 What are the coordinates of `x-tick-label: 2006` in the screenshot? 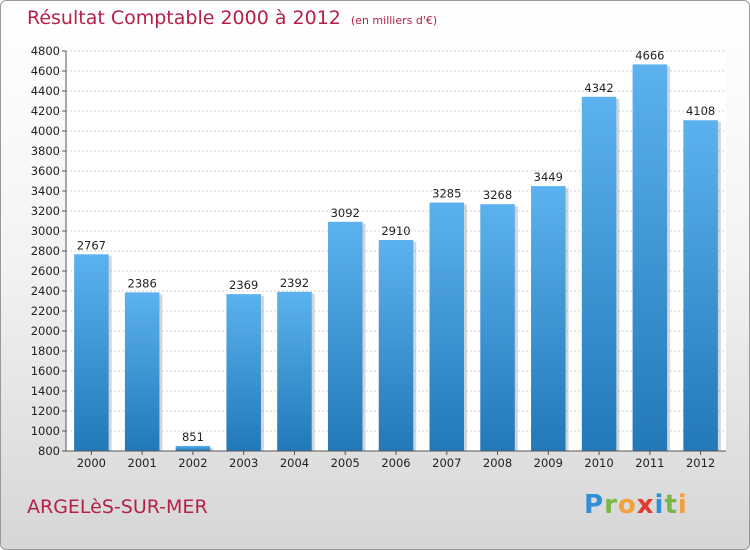 It's located at (395, 463).